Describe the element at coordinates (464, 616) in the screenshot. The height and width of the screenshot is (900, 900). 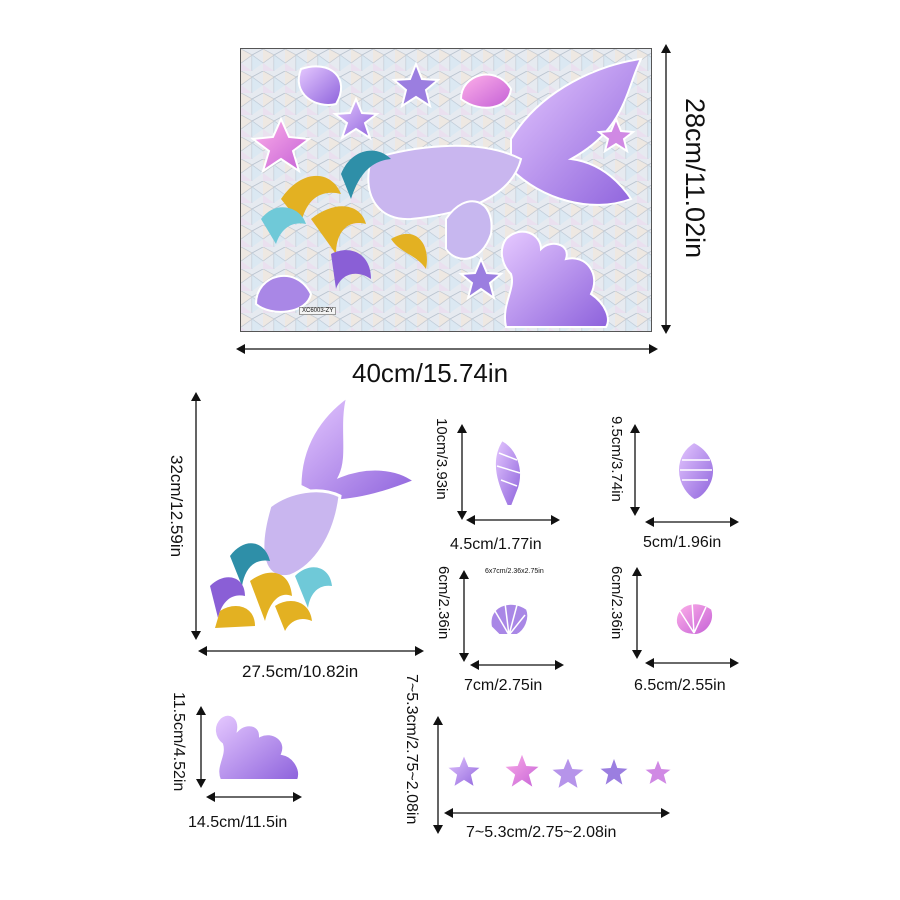
I see `shell-blue-height-arrow` at that location.